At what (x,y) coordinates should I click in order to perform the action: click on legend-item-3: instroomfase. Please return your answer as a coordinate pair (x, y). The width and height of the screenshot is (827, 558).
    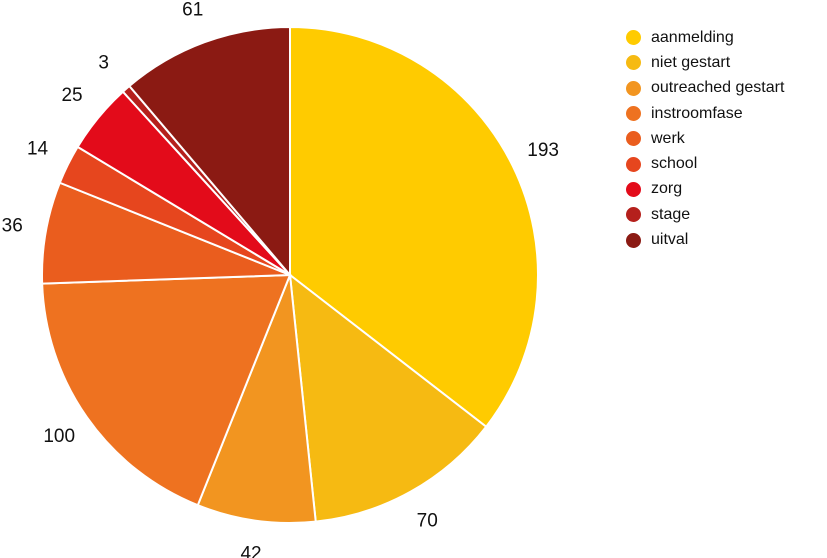
    Looking at the image, I should click on (705, 113).